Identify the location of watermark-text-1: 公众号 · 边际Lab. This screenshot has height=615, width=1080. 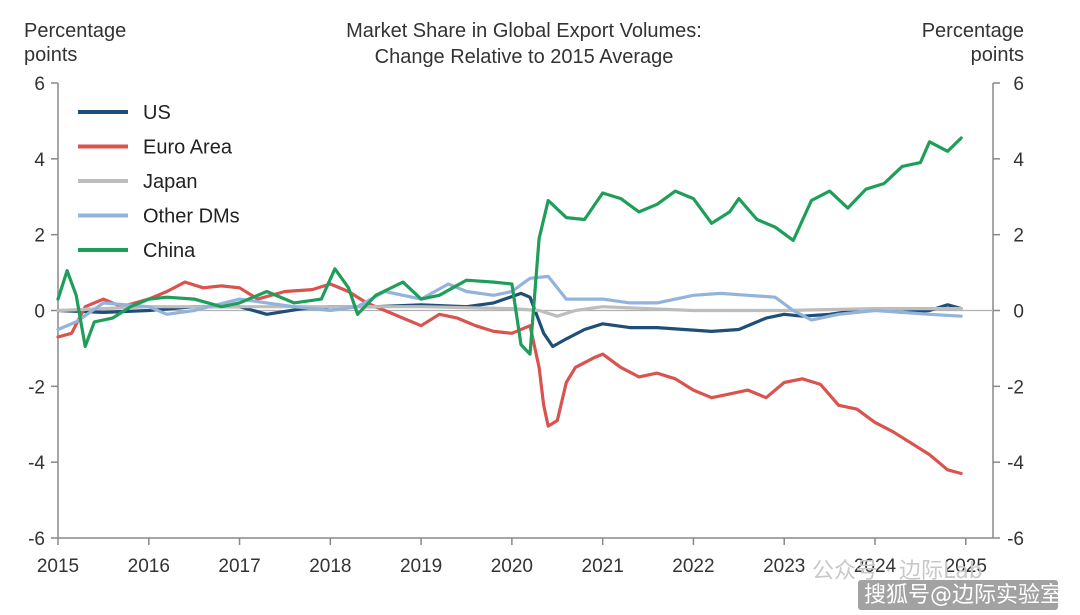
(897, 571).